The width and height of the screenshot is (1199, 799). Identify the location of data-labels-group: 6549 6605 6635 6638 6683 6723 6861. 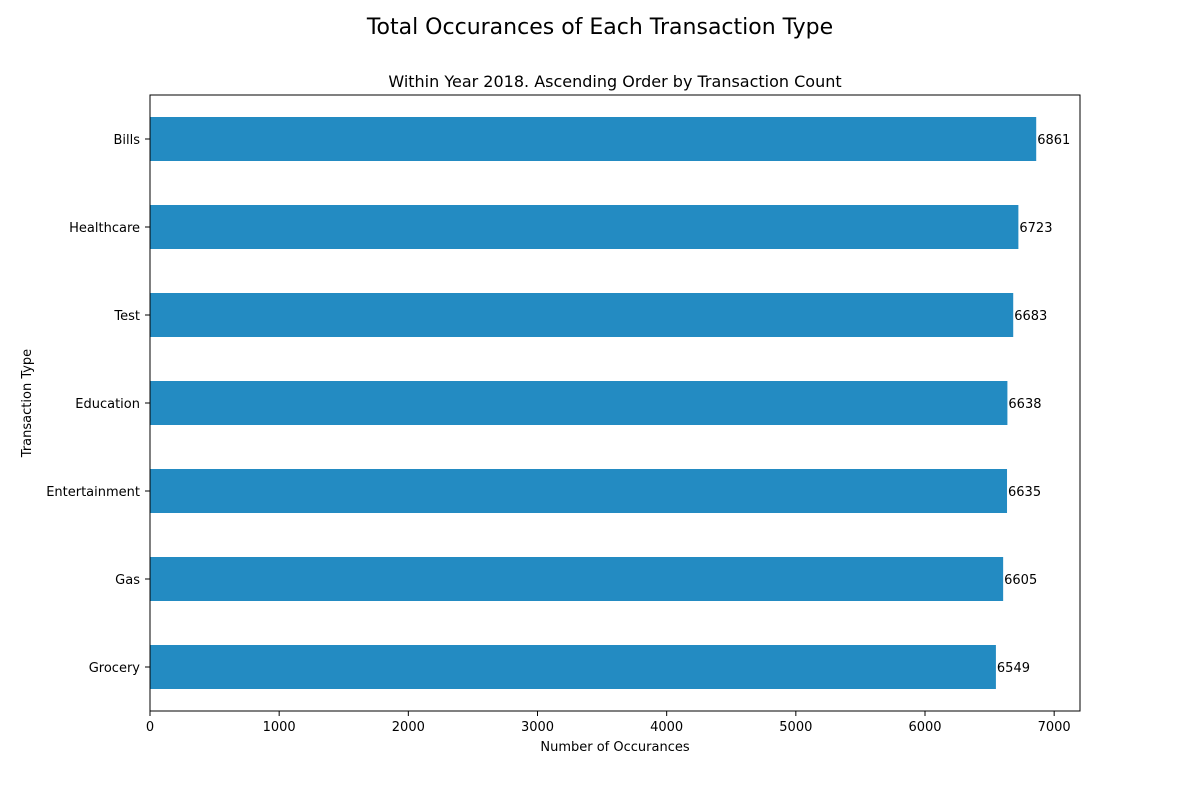
(1033, 404).